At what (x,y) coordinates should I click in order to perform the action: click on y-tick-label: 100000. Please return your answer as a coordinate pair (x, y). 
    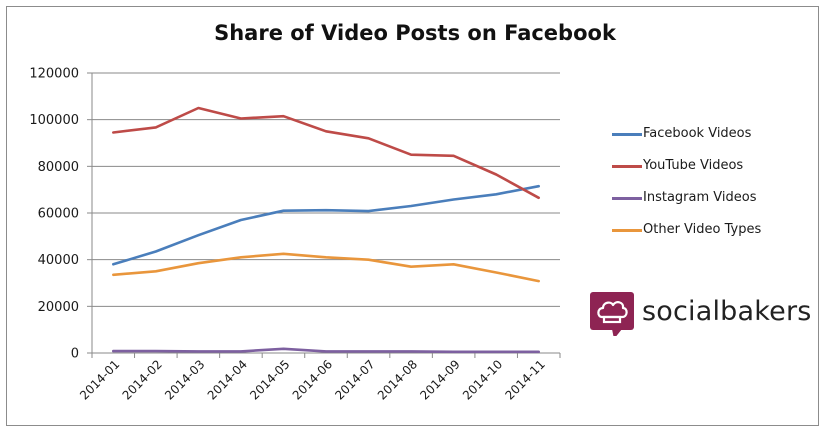
    Looking at the image, I should click on (54, 120).